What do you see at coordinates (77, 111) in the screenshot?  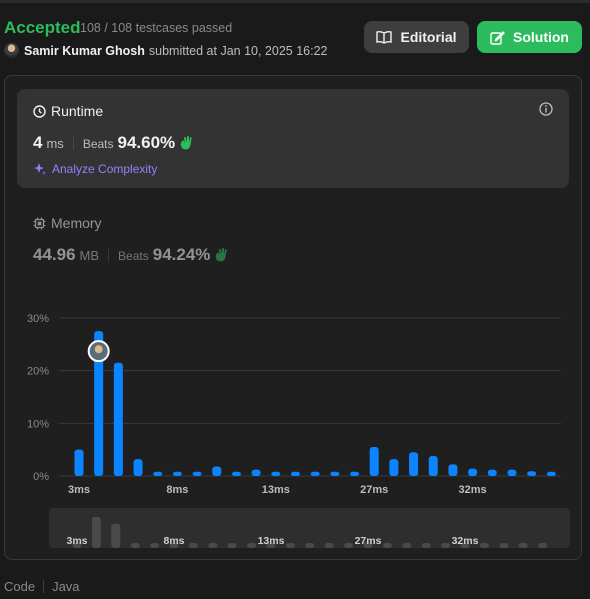 I see `runtime-label: Runtime` at bounding box center [77, 111].